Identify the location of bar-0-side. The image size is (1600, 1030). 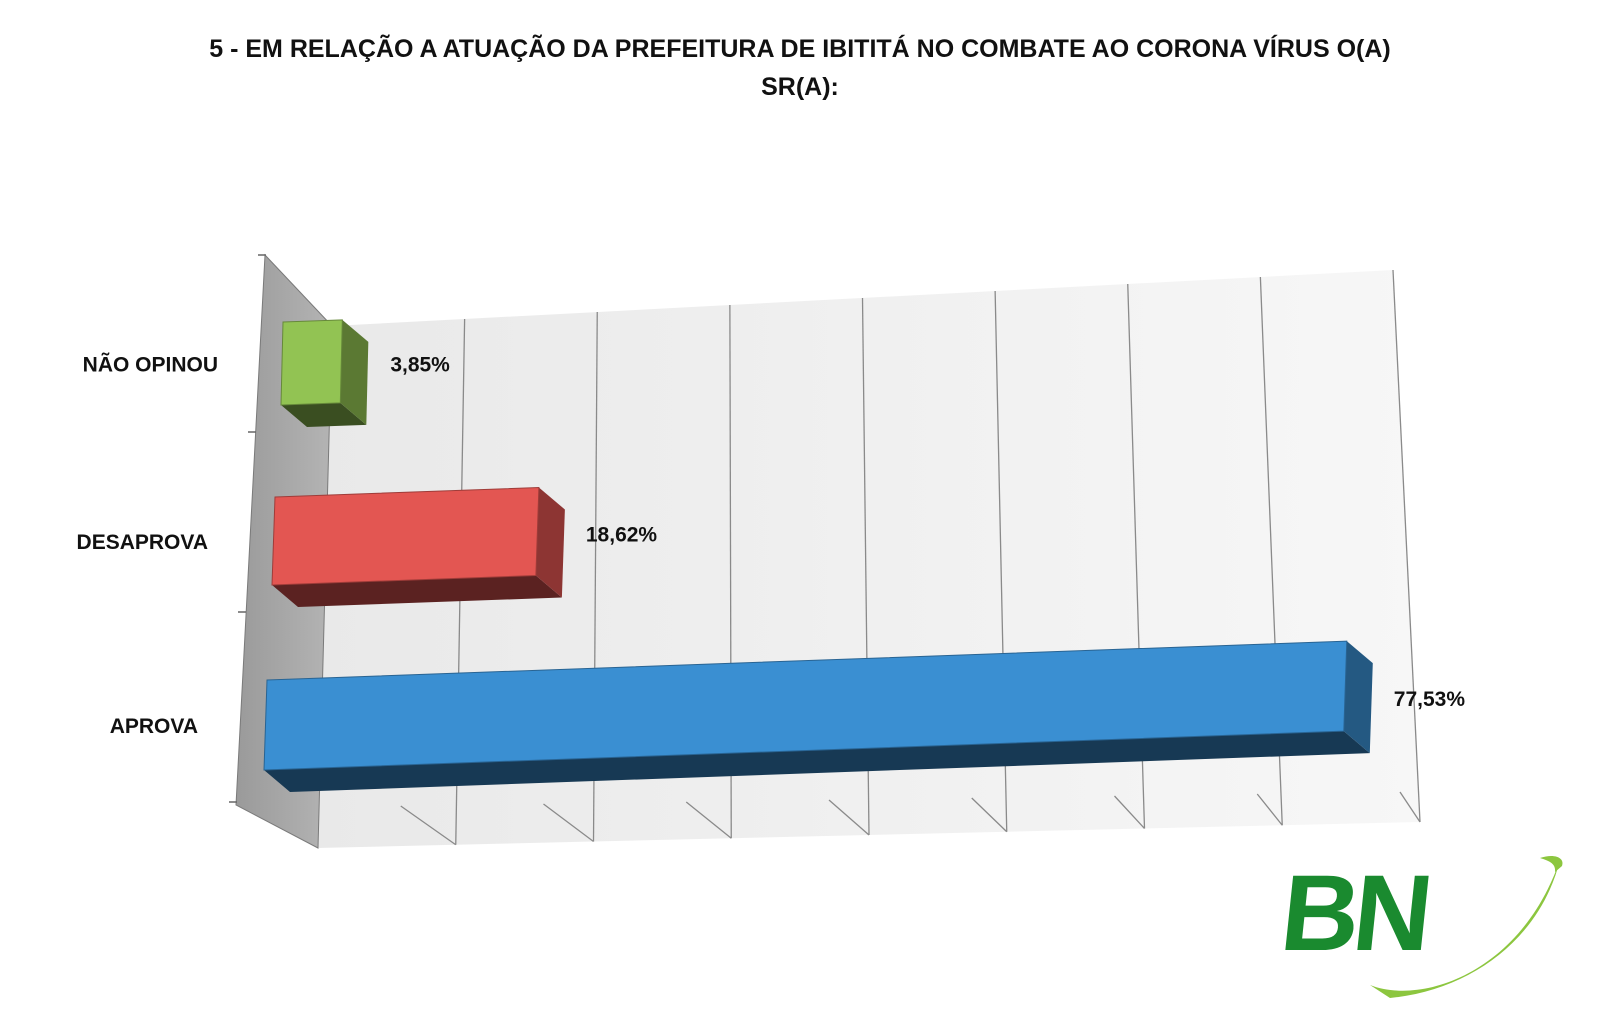
(354, 372).